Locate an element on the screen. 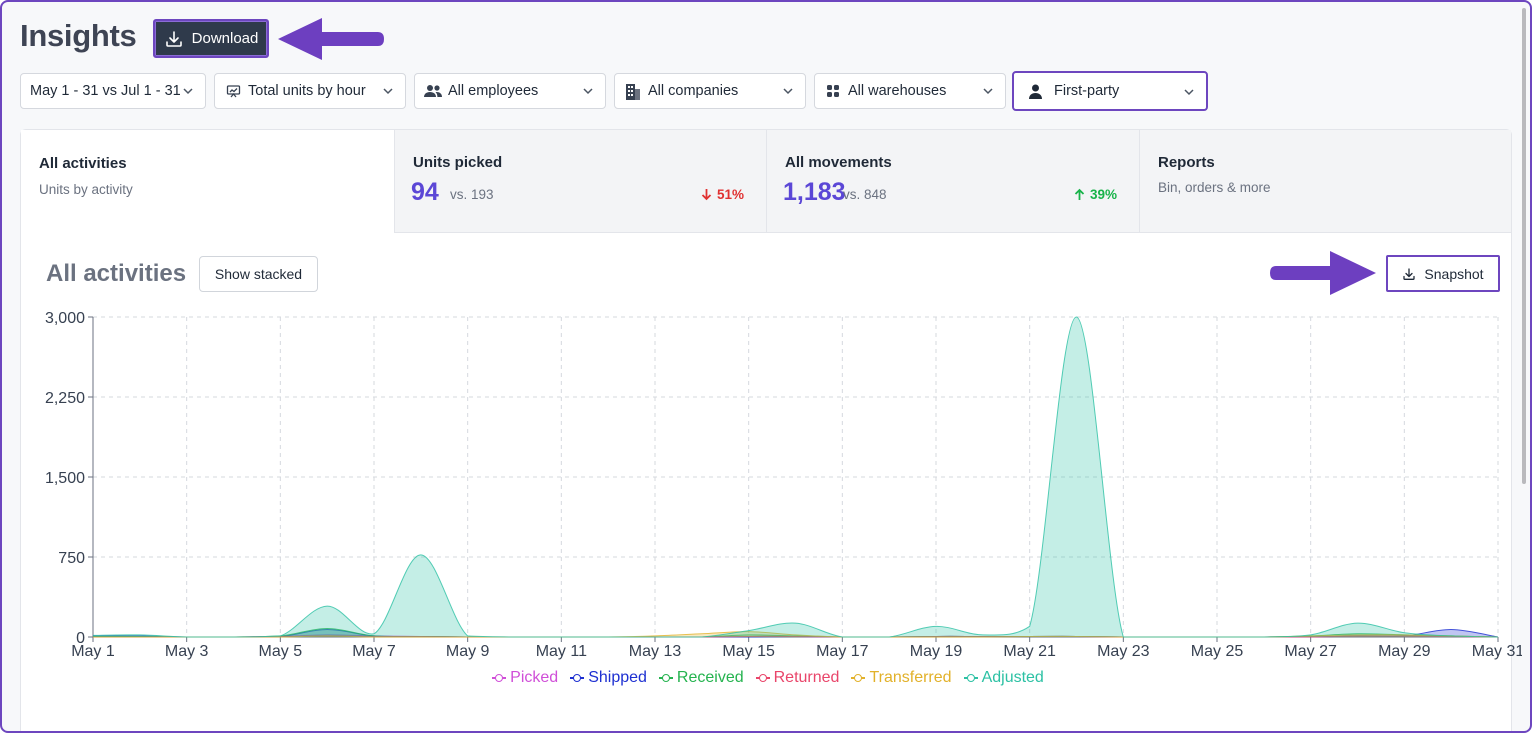 This screenshot has height=733, width=1532. warehouses-filter: All warehouses is located at coordinates (910, 91).